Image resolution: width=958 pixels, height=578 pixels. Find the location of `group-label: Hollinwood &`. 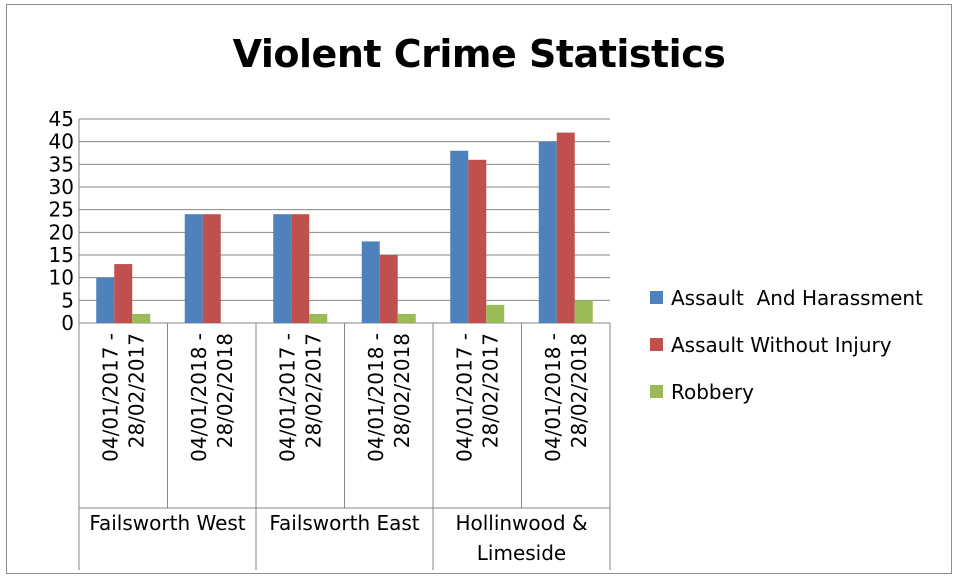

group-label: Hollinwood & is located at coordinates (521, 523).